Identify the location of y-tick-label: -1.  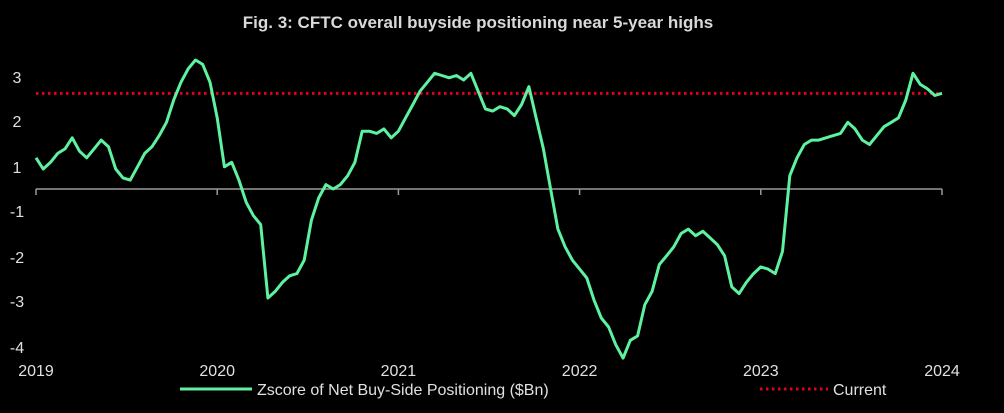
(17, 212).